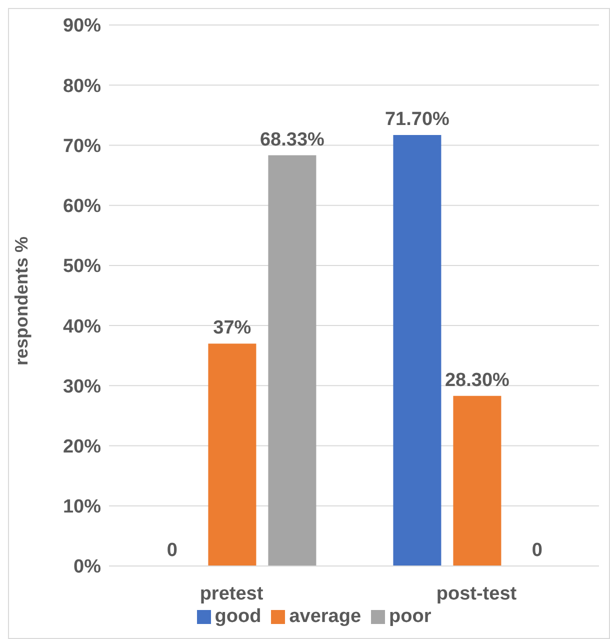 The height and width of the screenshot is (639, 610). I want to click on y-axis-title: respondents %, so click(21, 301).